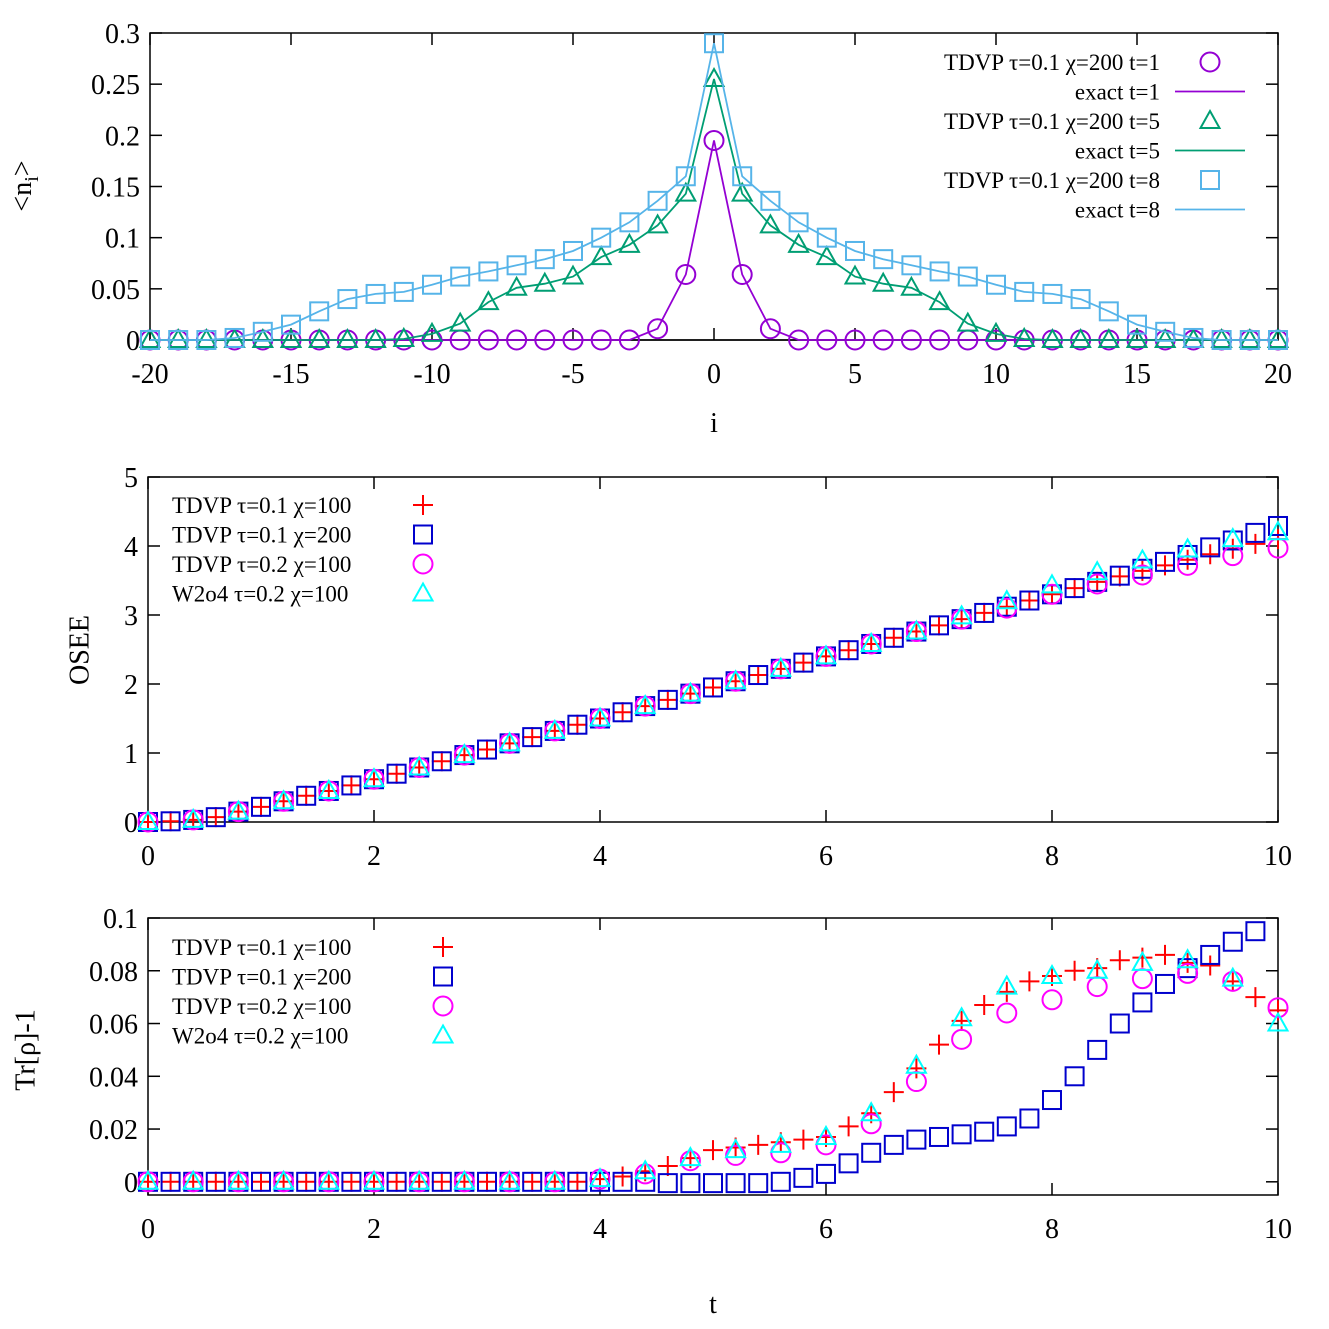 The width and height of the screenshot is (1329, 1329). I want to click on x-tick-label: -20, so click(149, 374).